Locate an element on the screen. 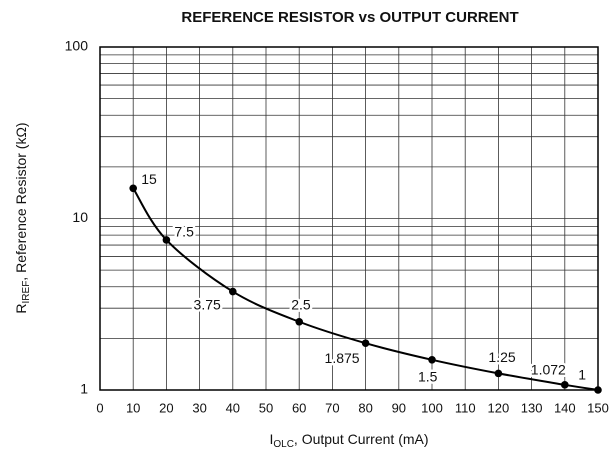  x-tick-label: 130 is located at coordinates (532, 407).